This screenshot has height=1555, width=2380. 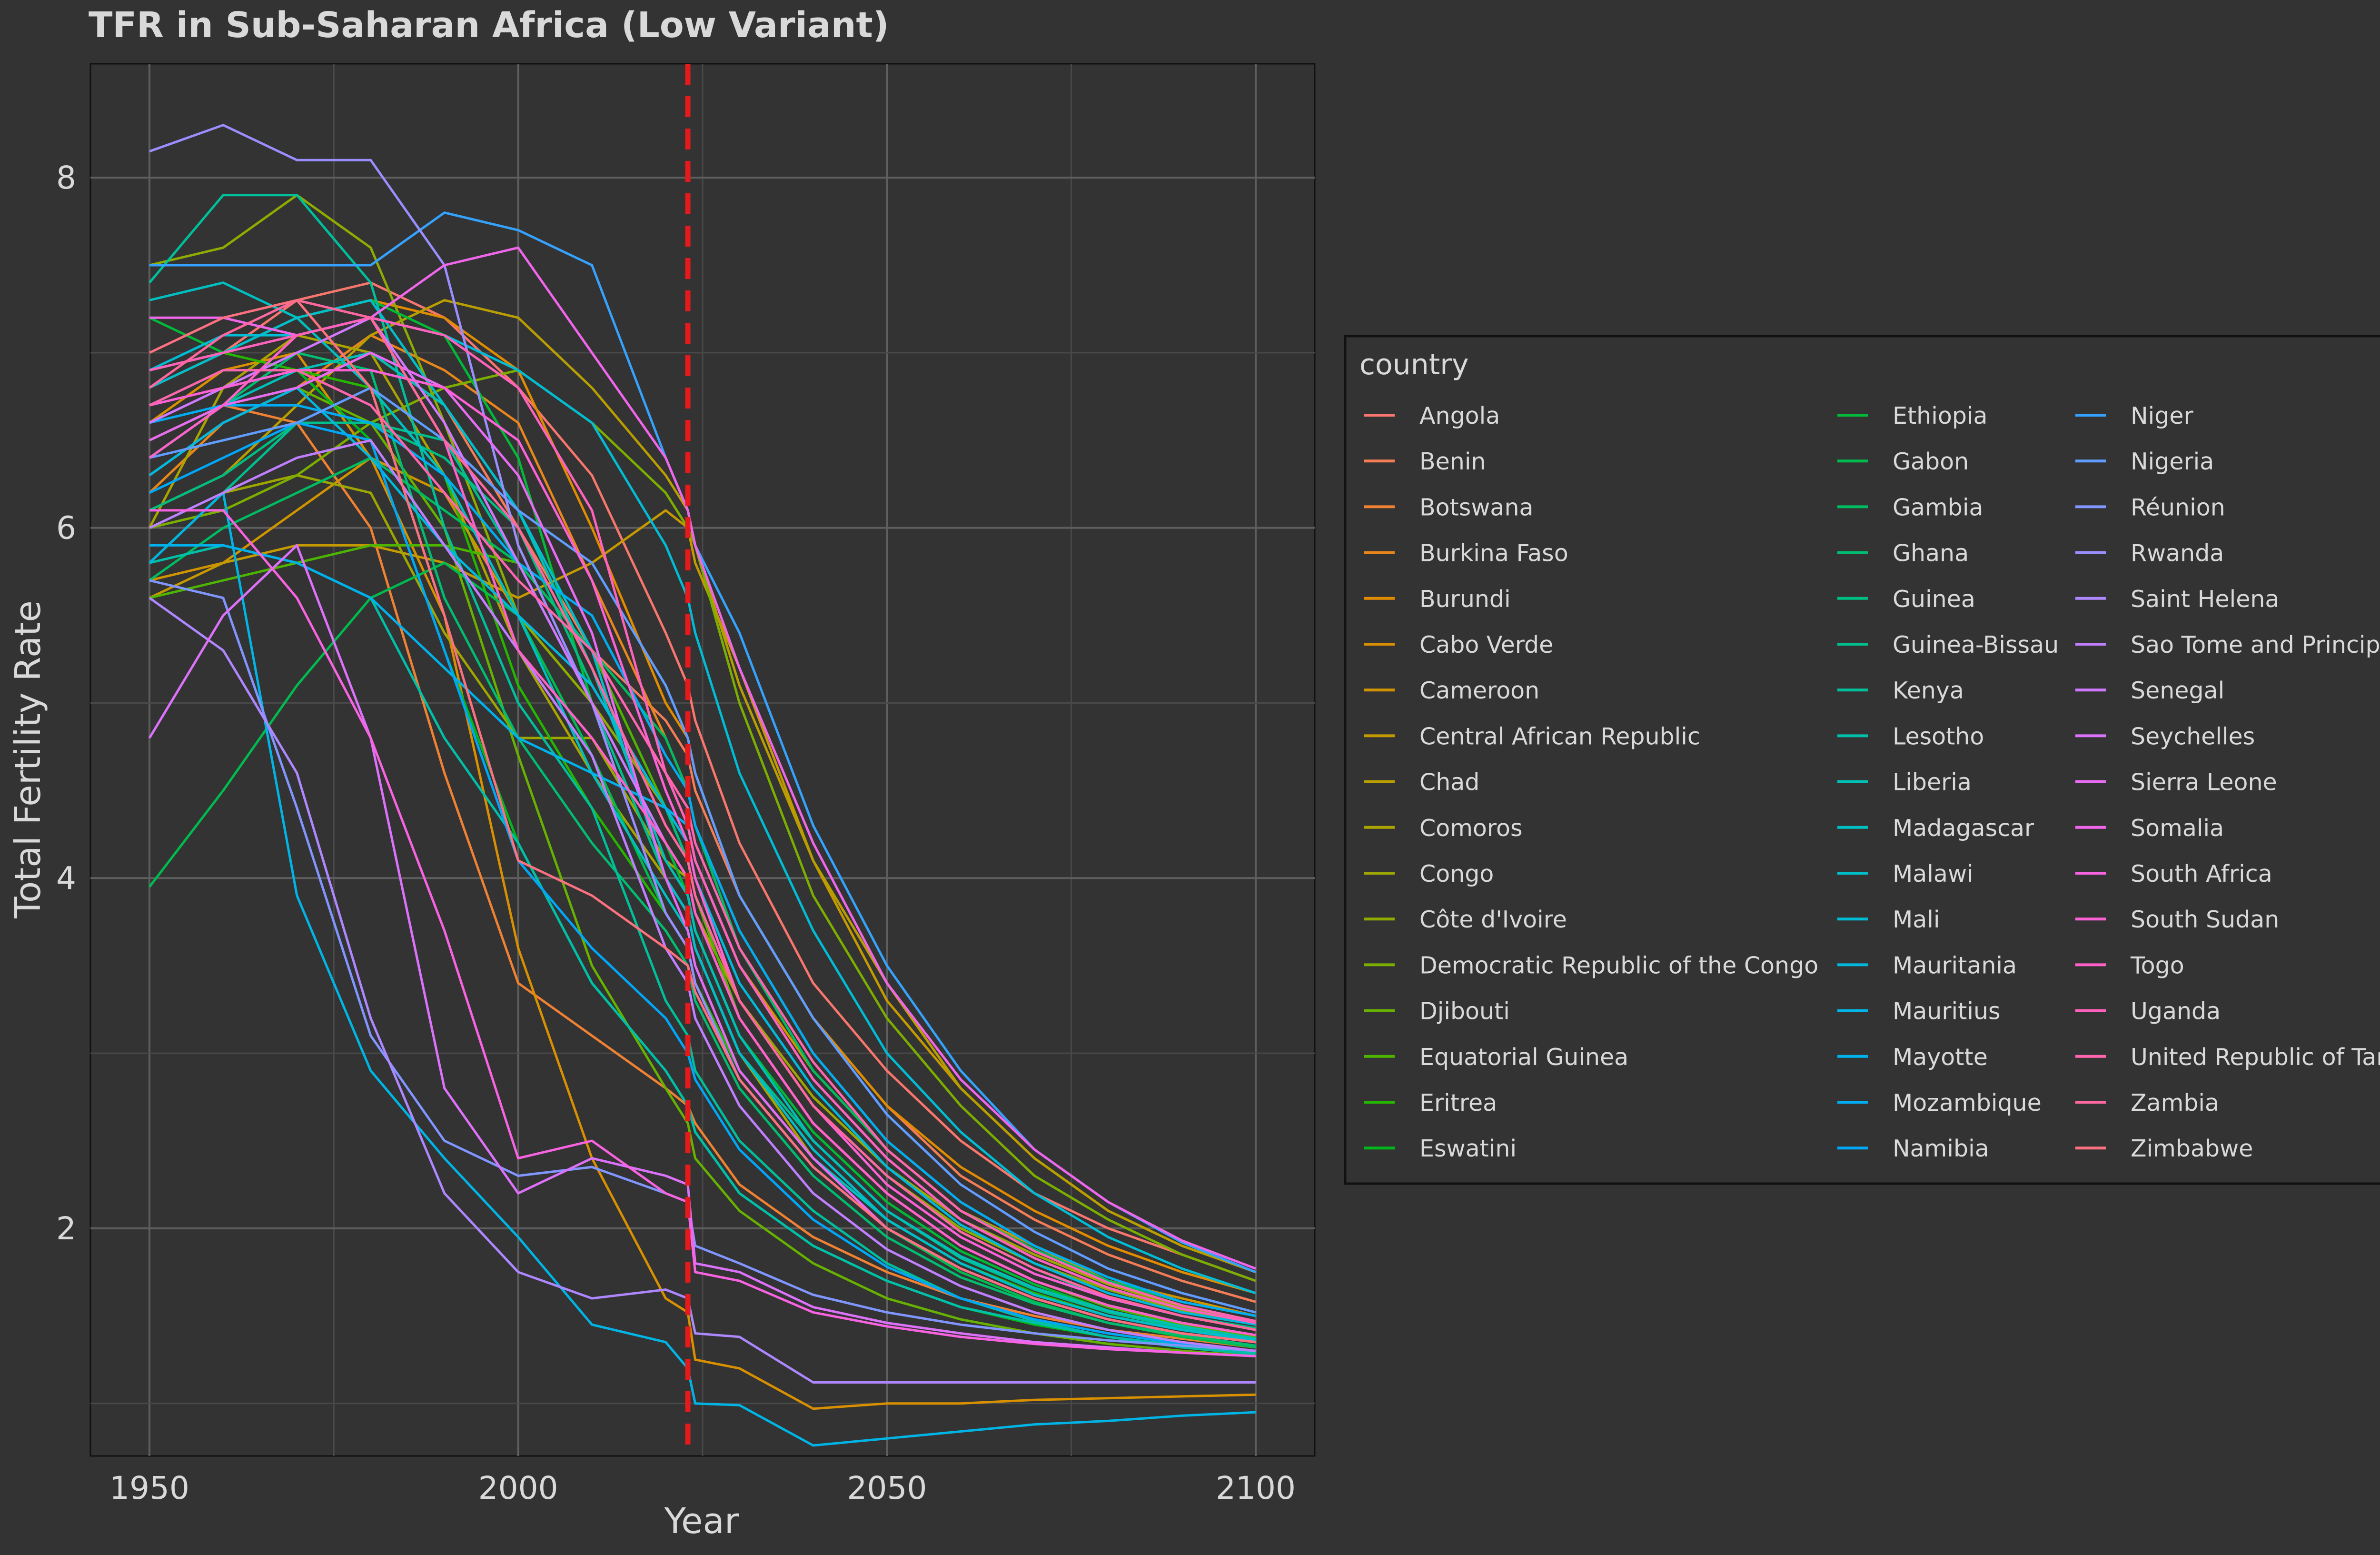 I want to click on legend-label: Guinea, so click(x=1934, y=599).